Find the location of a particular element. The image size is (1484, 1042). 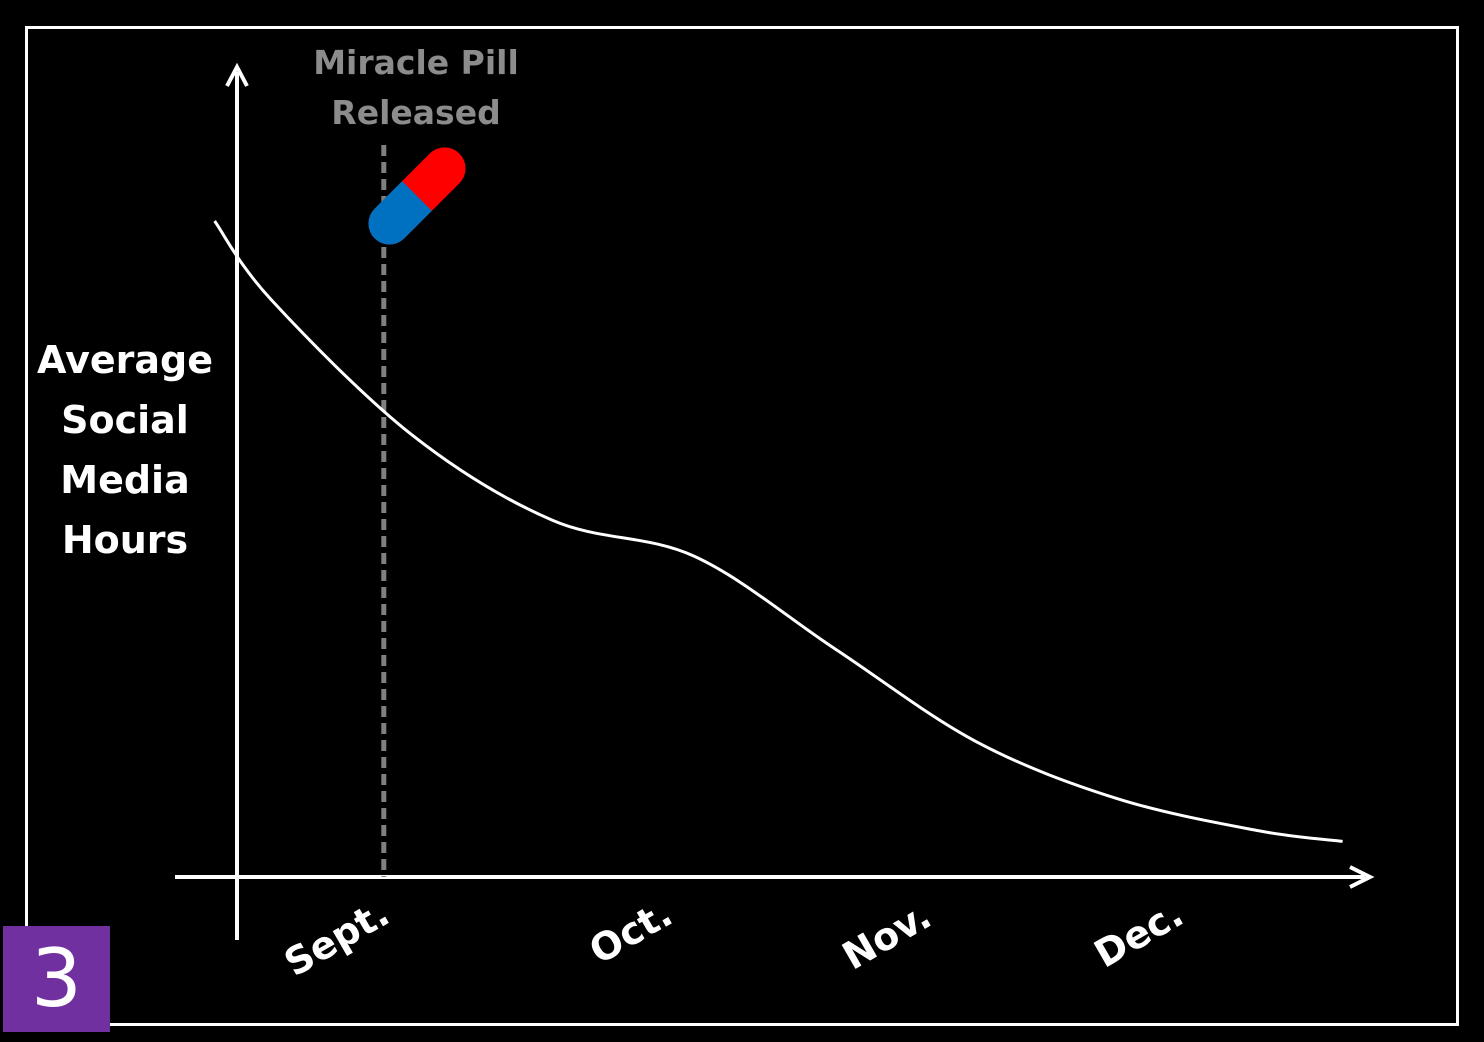

pill-icon is located at coordinates (417, 196).